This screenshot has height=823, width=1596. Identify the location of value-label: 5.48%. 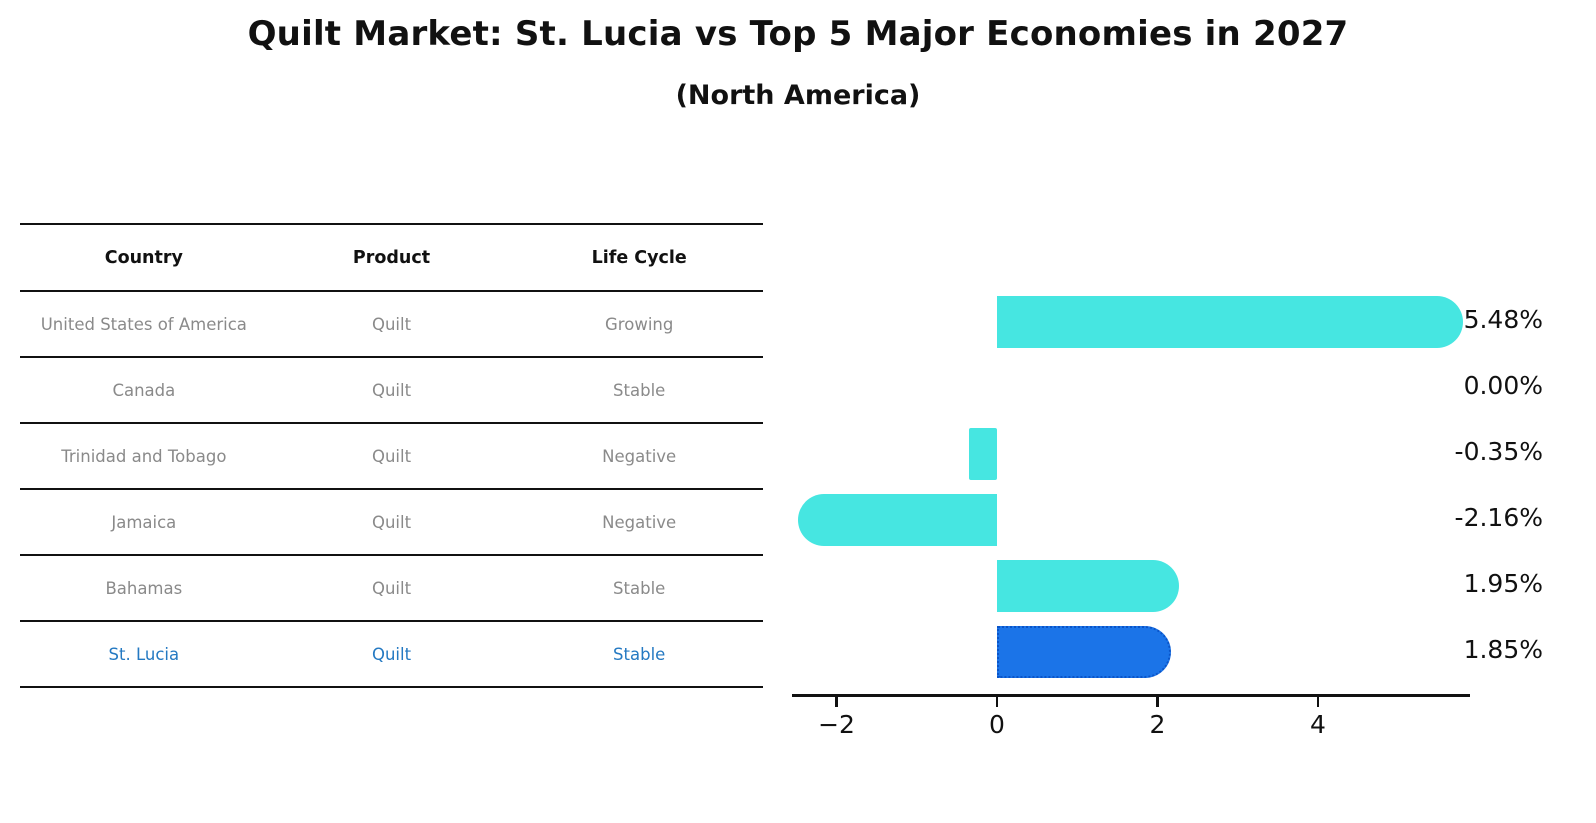
(1503, 319).